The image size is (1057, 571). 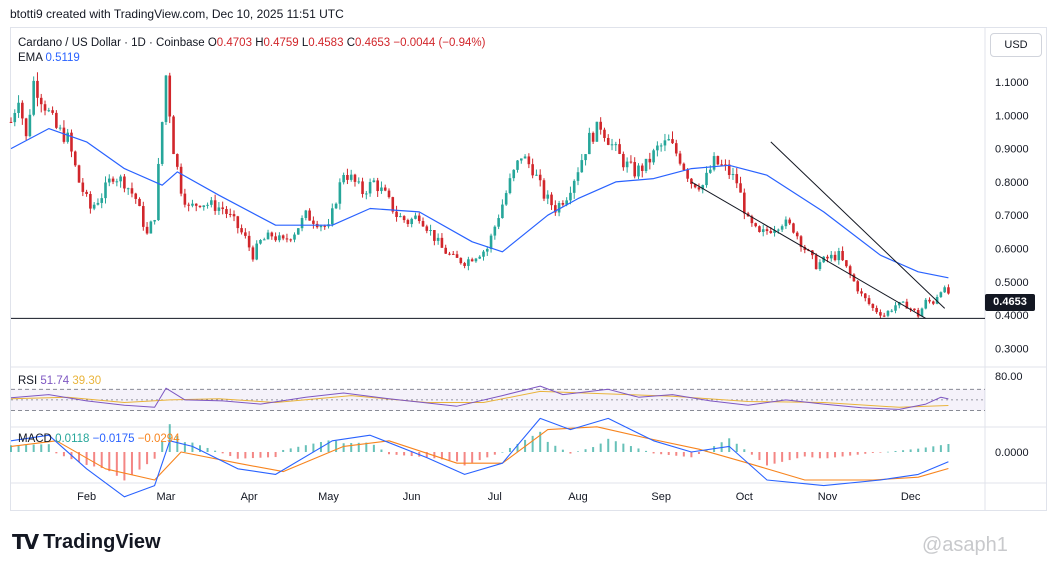 I want to click on rsi-legend: RSI 51.74 39.30, so click(x=59, y=381).